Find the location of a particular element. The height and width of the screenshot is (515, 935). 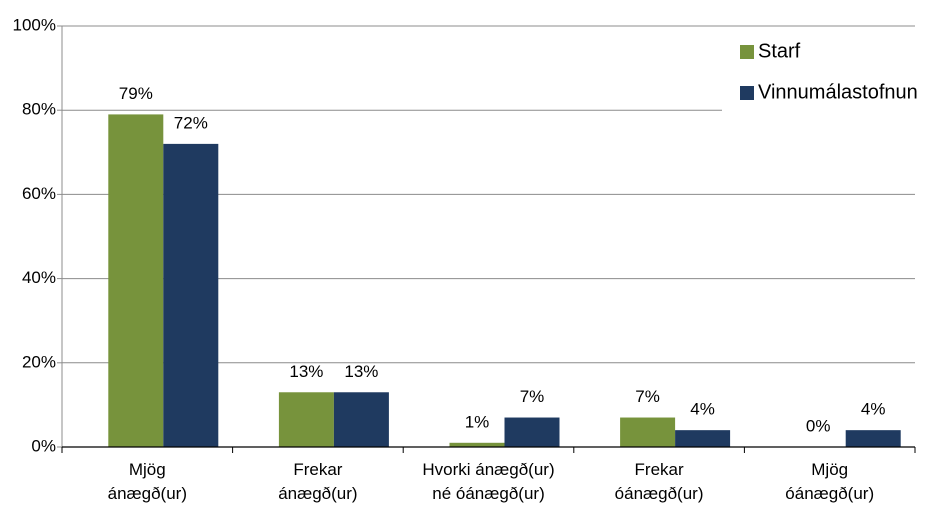

y-tick-label: 80% is located at coordinates (39, 109).